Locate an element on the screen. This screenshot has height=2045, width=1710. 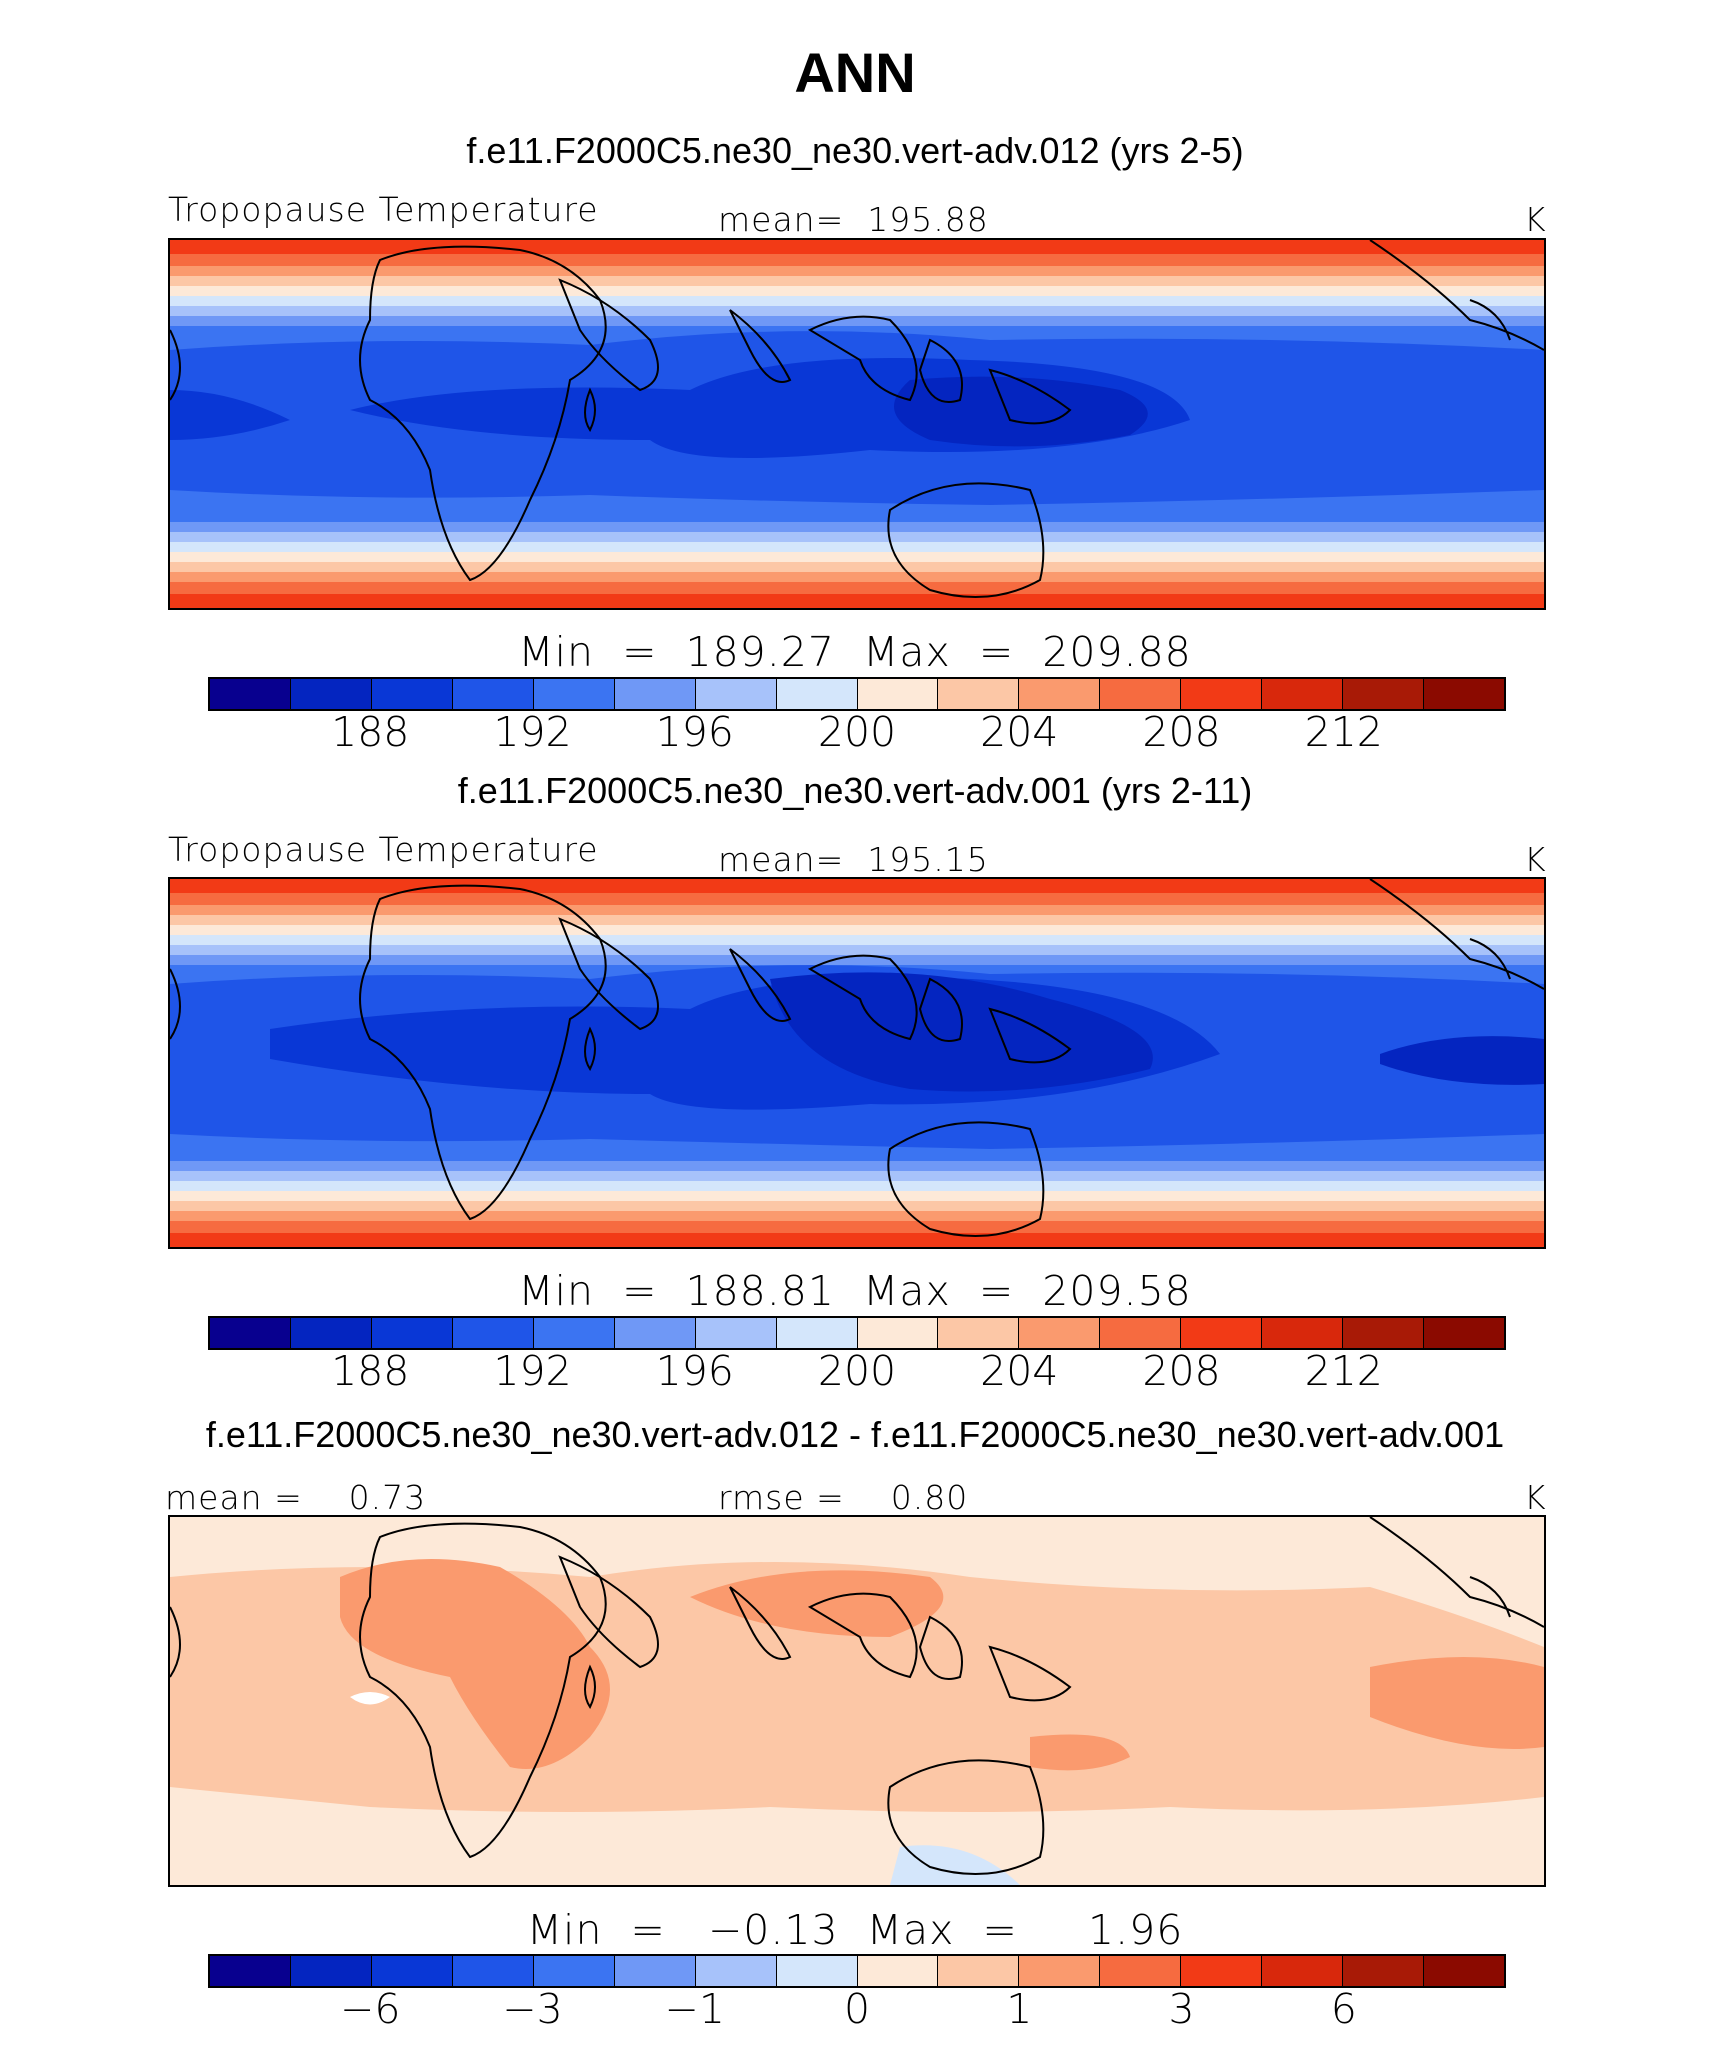
colorbar-tick-label: 6 is located at coordinates (1343, 2009).